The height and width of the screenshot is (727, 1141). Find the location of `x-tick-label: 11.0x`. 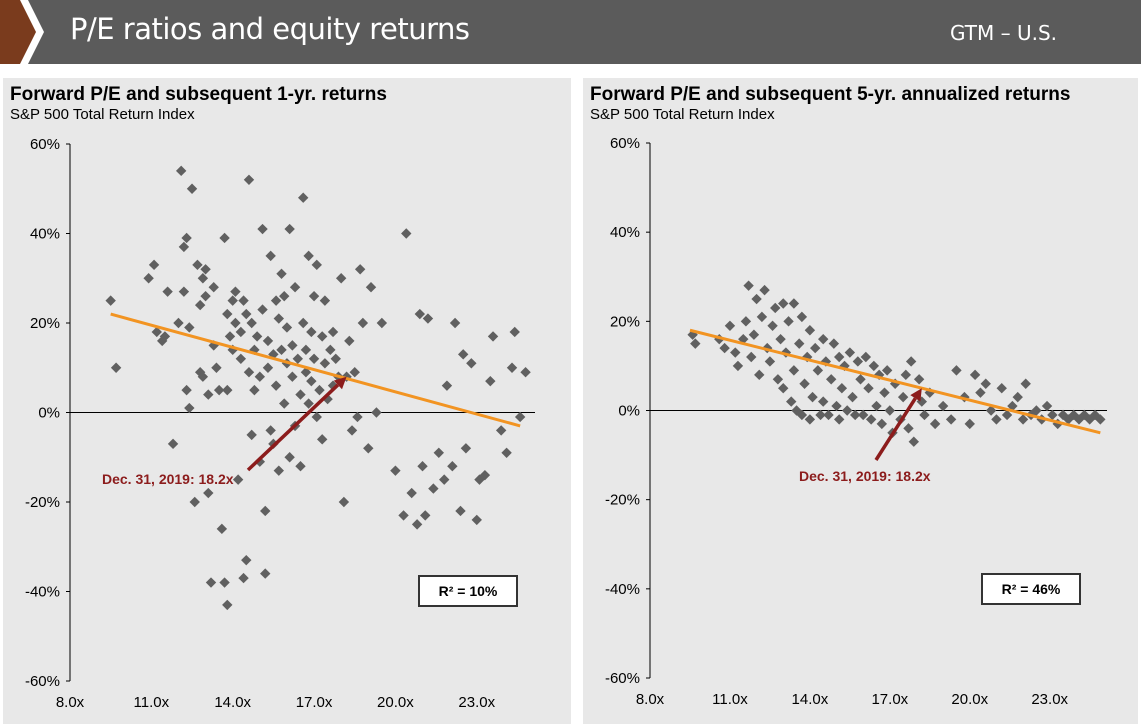

x-tick-label: 11.0x is located at coordinates (152, 702).